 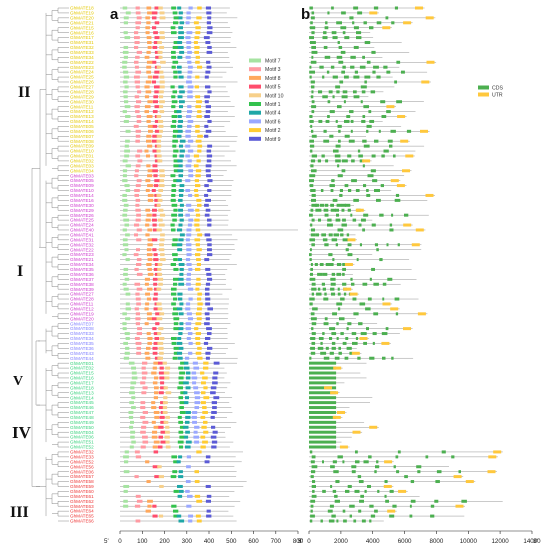 What do you see at coordinates (82, 382) in the screenshot?
I see `gene-label: GhMATE17` at bounding box center [82, 382].